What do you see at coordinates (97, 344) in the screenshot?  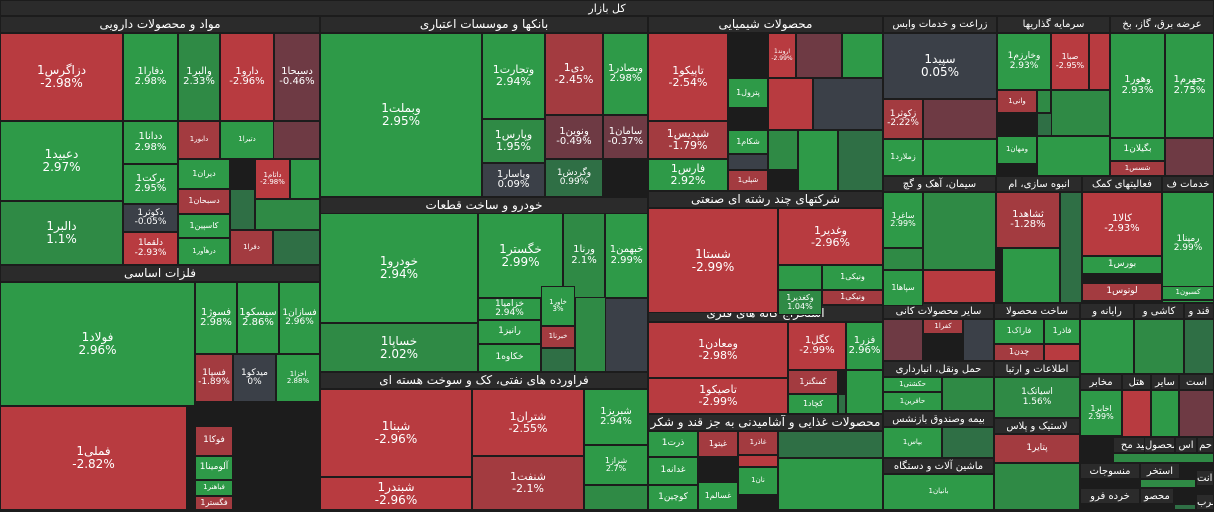 I see `company-tile: فولاد1 2.96%` at bounding box center [97, 344].